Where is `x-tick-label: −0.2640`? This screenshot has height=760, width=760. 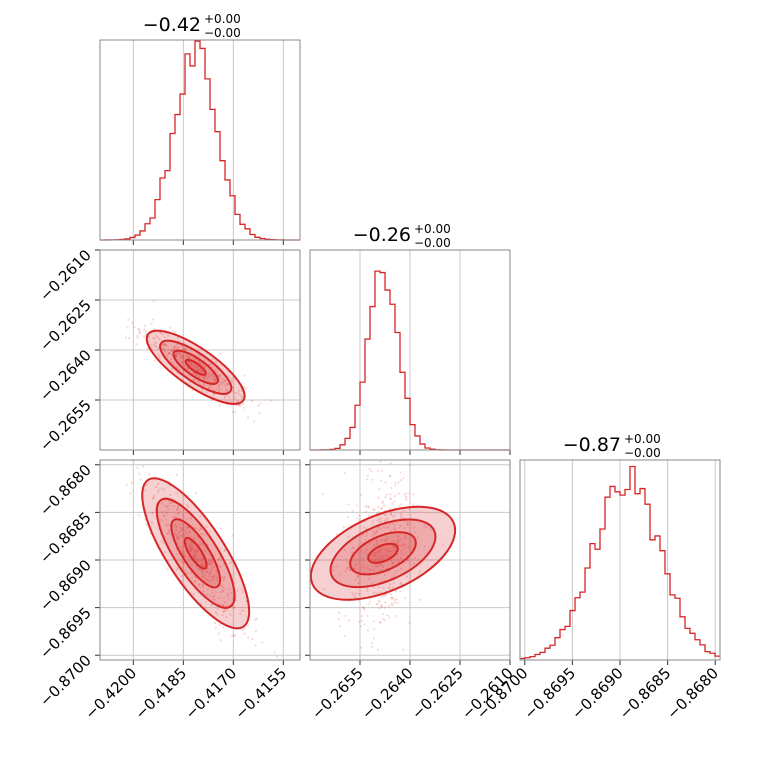
x-tick-label: −0.2640 is located at coordinates (387, 693).